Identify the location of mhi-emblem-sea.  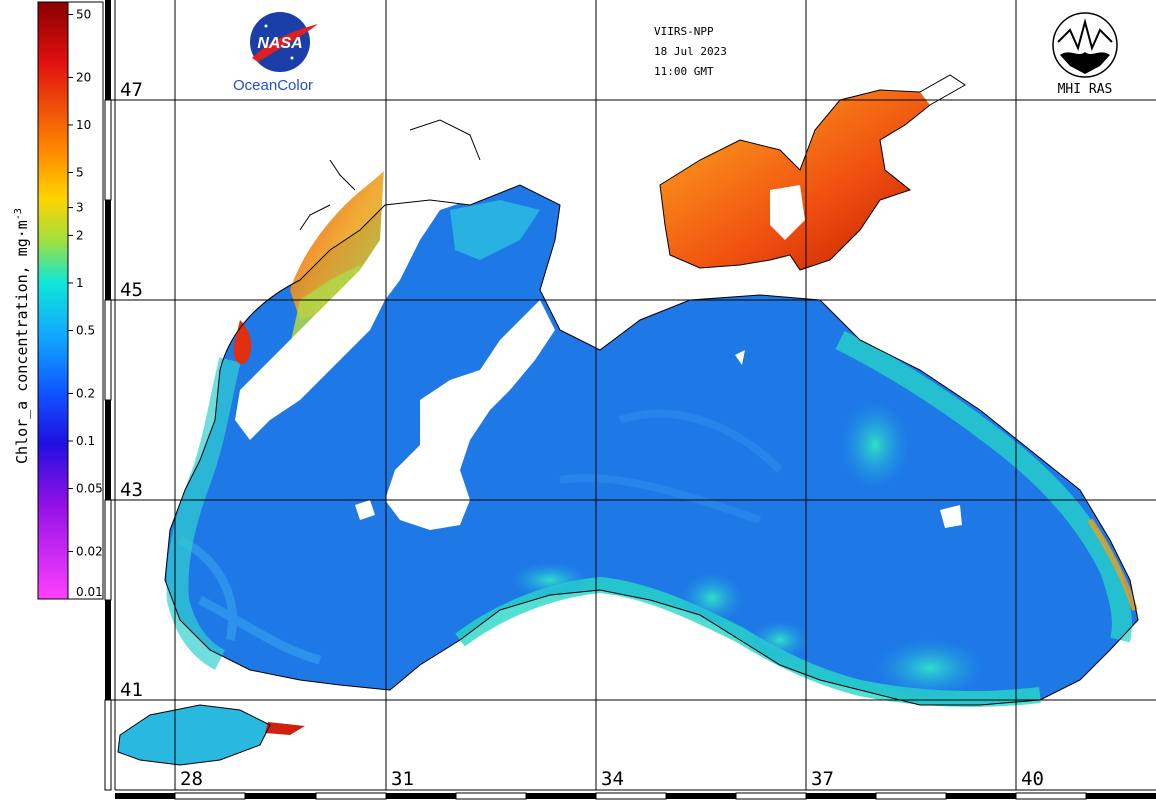
(1085, 63).